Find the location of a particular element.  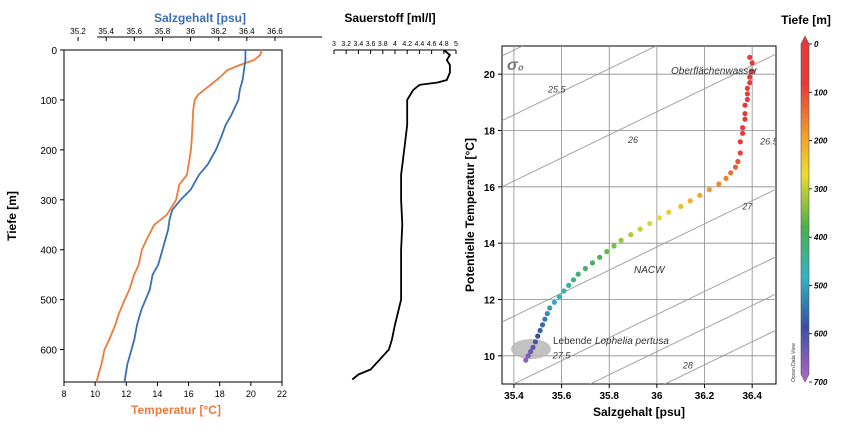

ts-x-tick-label: 35.8 is located at coordinates (609, 396).